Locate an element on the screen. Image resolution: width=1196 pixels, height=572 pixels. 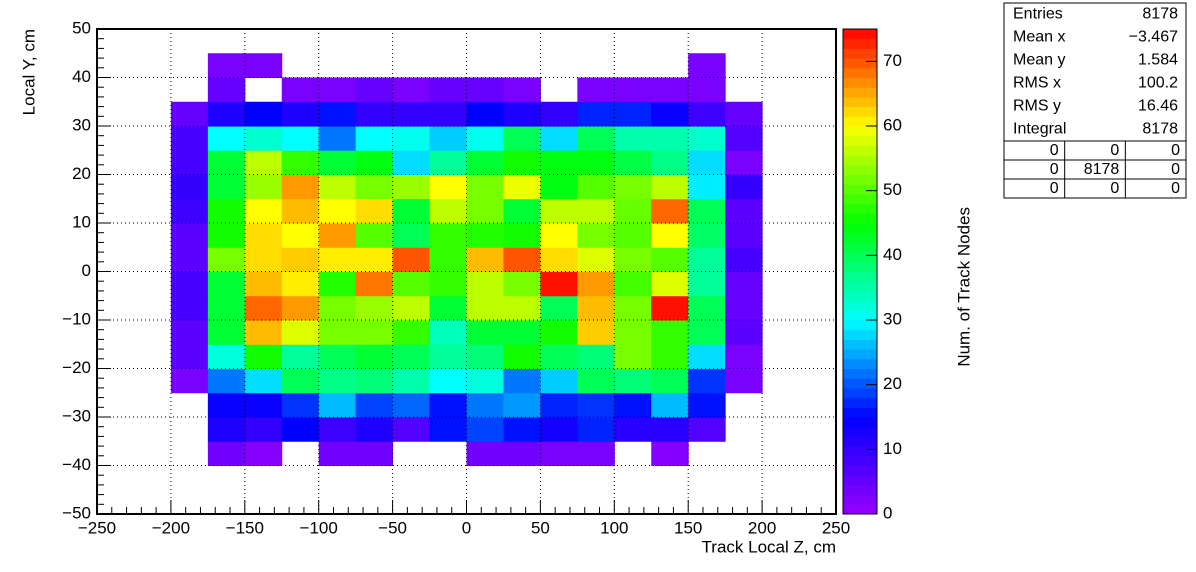
stats-label: RMS x is located at coordinates (1037, 83).